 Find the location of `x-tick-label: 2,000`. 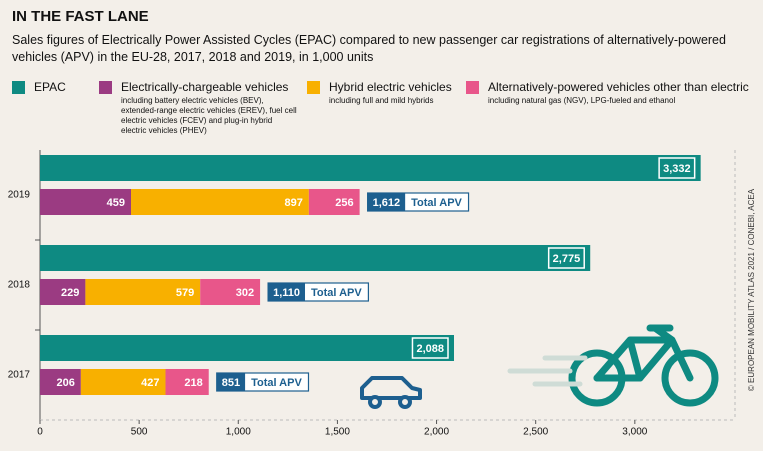

x-tick-label: 2,000 is located at coordinates (436, 432).